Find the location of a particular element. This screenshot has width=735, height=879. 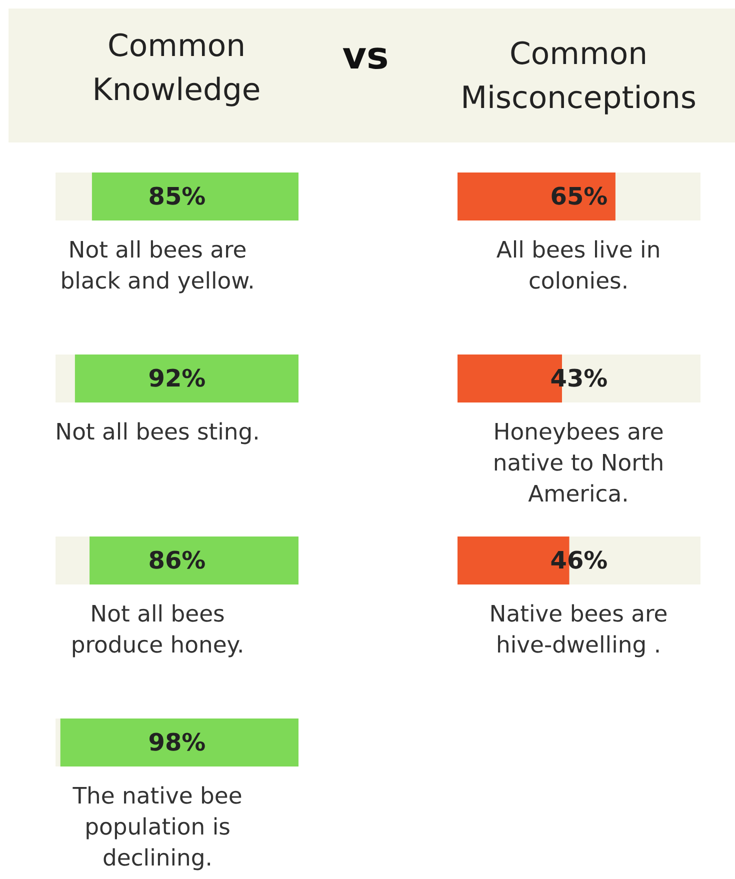

y-tick-label: Not all bees produce honey. is located at coordinates (157, 630).